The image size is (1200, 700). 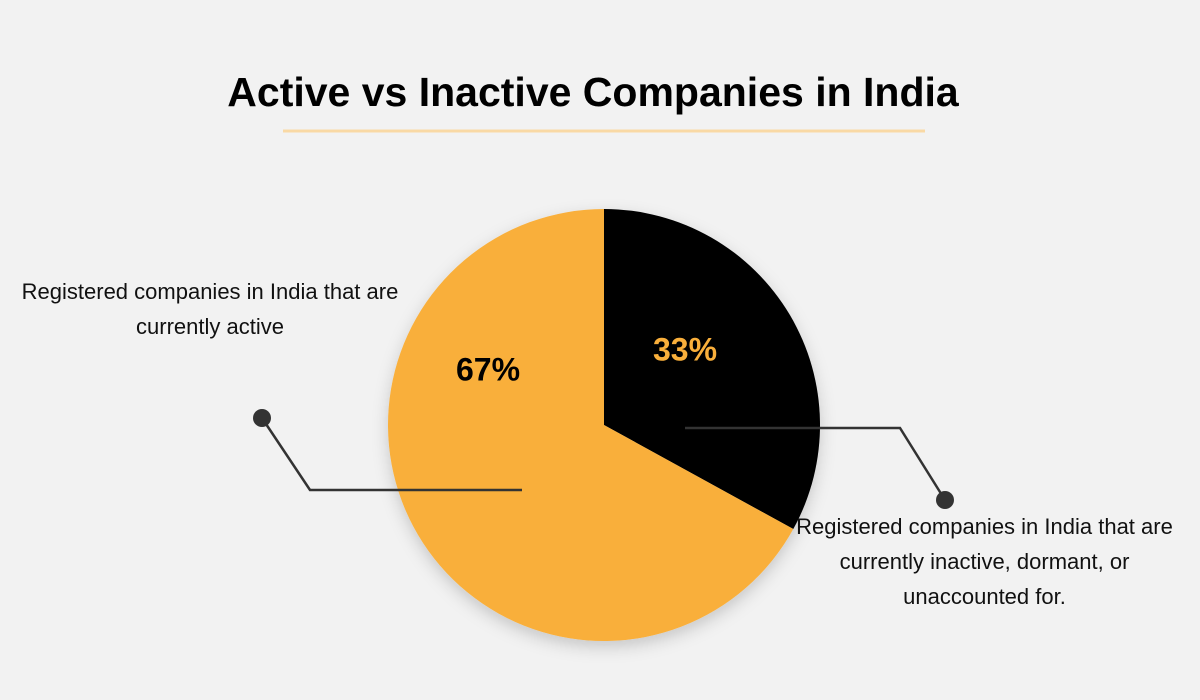 I want to click on labels: 33% 67%, so click(x=586, y=359).